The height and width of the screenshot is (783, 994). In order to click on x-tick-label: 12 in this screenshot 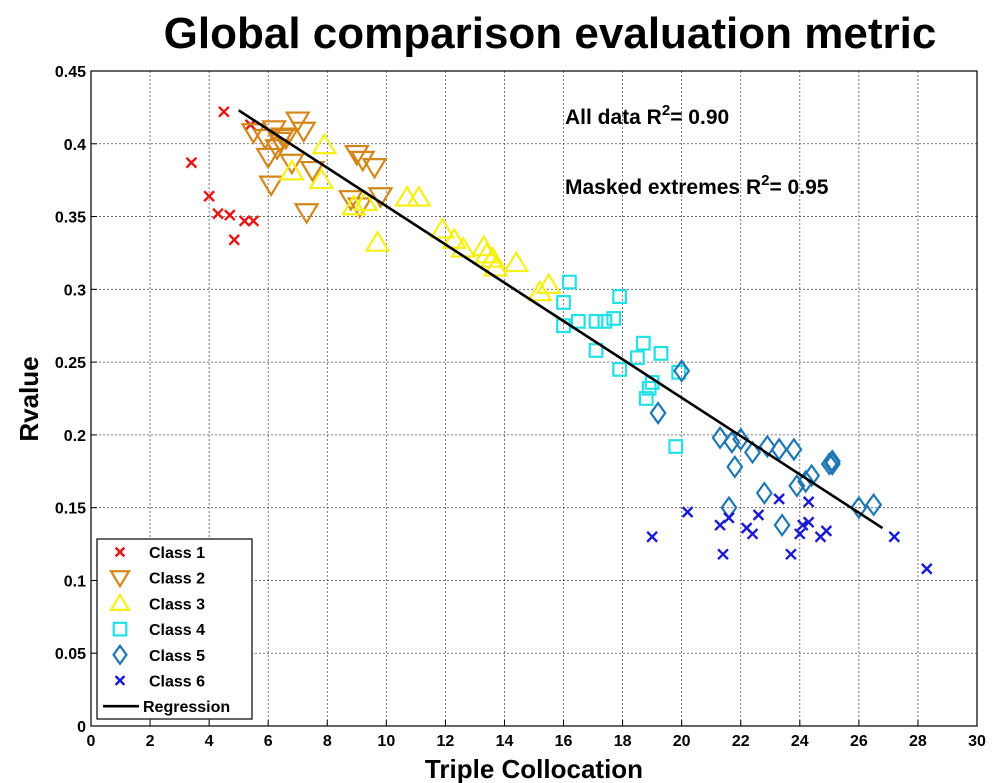, I will do `click(446, 741)`.